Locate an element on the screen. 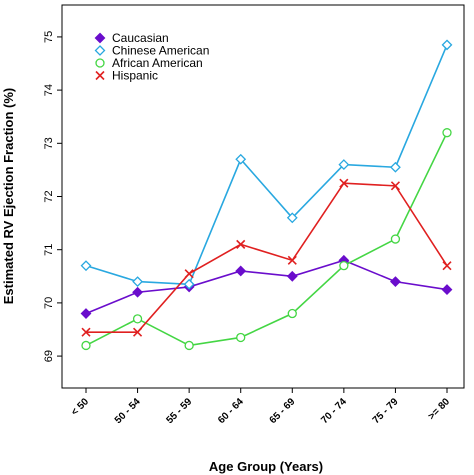 The width and height of the screenshot is (474, 475). x-tick-label: 75 - 79 is located at coordinates (386, 411).